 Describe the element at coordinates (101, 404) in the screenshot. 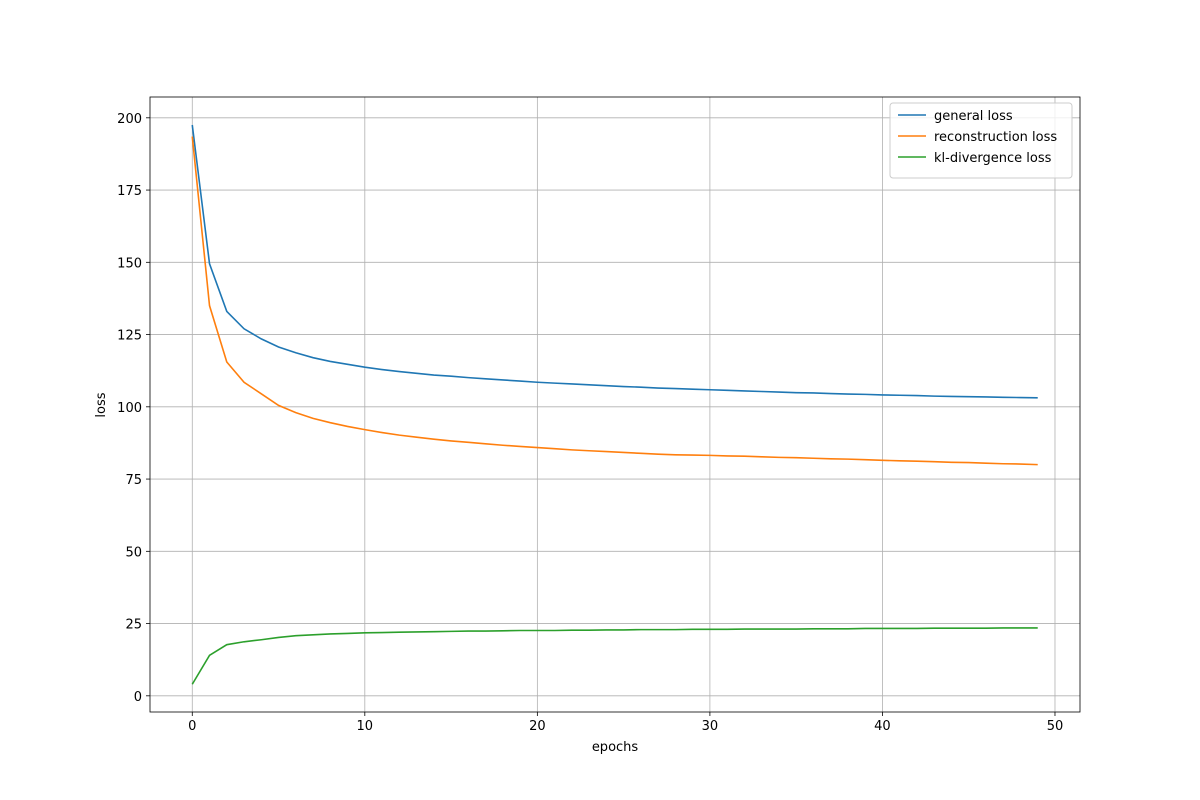

I see `y-axis-label: loss` at that location.